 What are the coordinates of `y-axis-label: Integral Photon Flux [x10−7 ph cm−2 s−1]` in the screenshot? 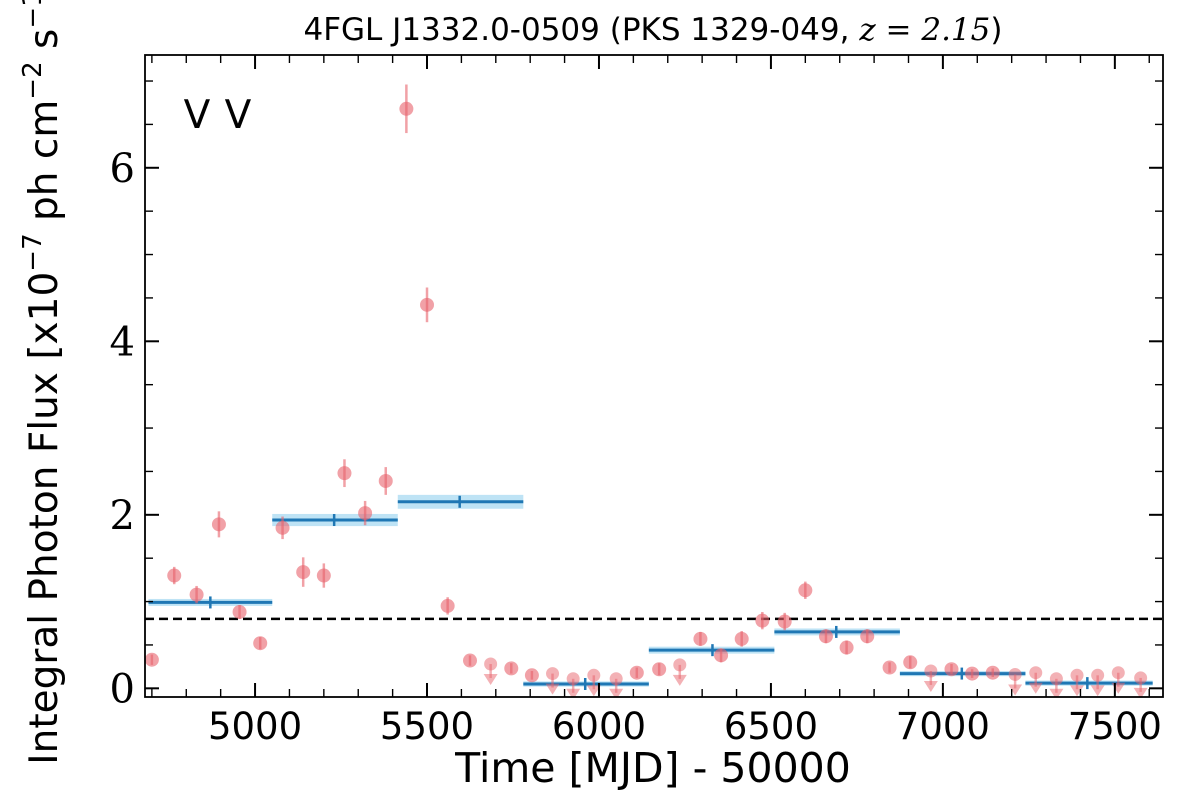 It's located at (42, 382).